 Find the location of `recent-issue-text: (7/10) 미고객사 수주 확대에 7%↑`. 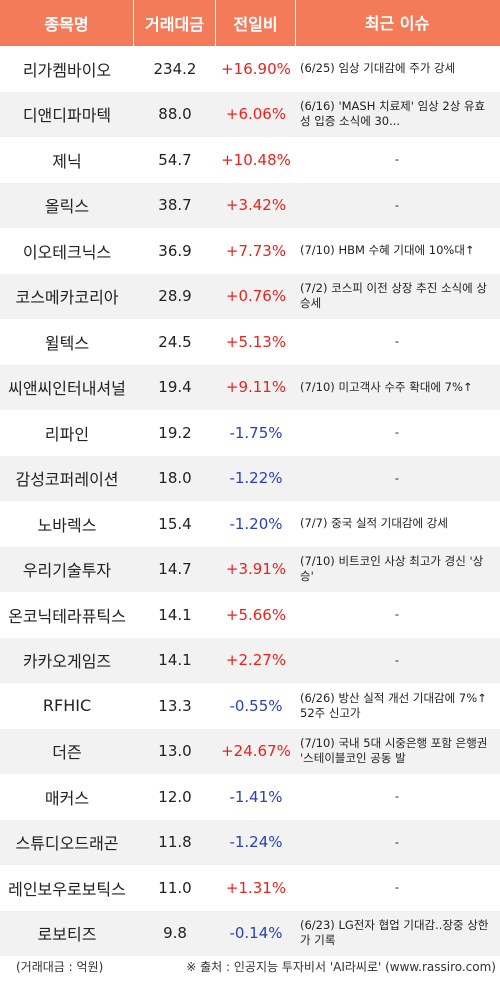

recent-issue-text: (7/10) 미고객사 수주 확대에 7%↑ is located at coordinates (386, 386).